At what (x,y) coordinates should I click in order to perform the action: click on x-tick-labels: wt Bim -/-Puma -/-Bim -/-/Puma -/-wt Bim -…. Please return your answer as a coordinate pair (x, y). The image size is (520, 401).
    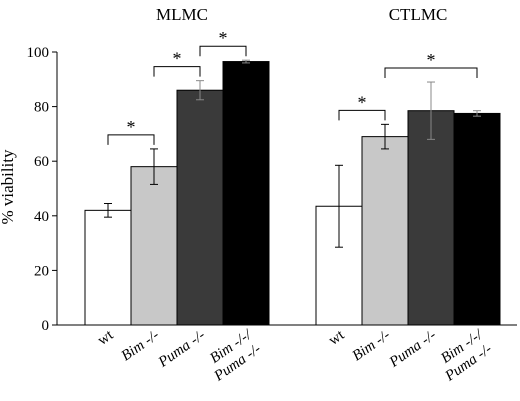
    Looking at the image, I should click on (296, 355).